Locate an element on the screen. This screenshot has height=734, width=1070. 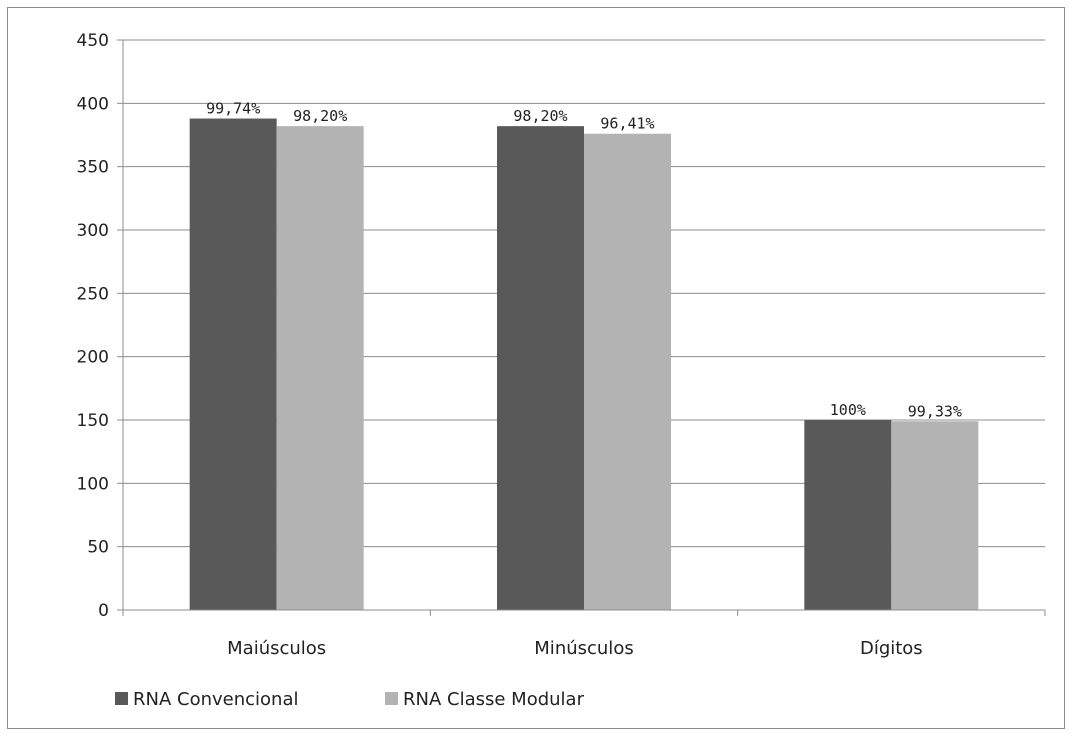
y-tick-label: 250 is located at coordinates (93, 294).